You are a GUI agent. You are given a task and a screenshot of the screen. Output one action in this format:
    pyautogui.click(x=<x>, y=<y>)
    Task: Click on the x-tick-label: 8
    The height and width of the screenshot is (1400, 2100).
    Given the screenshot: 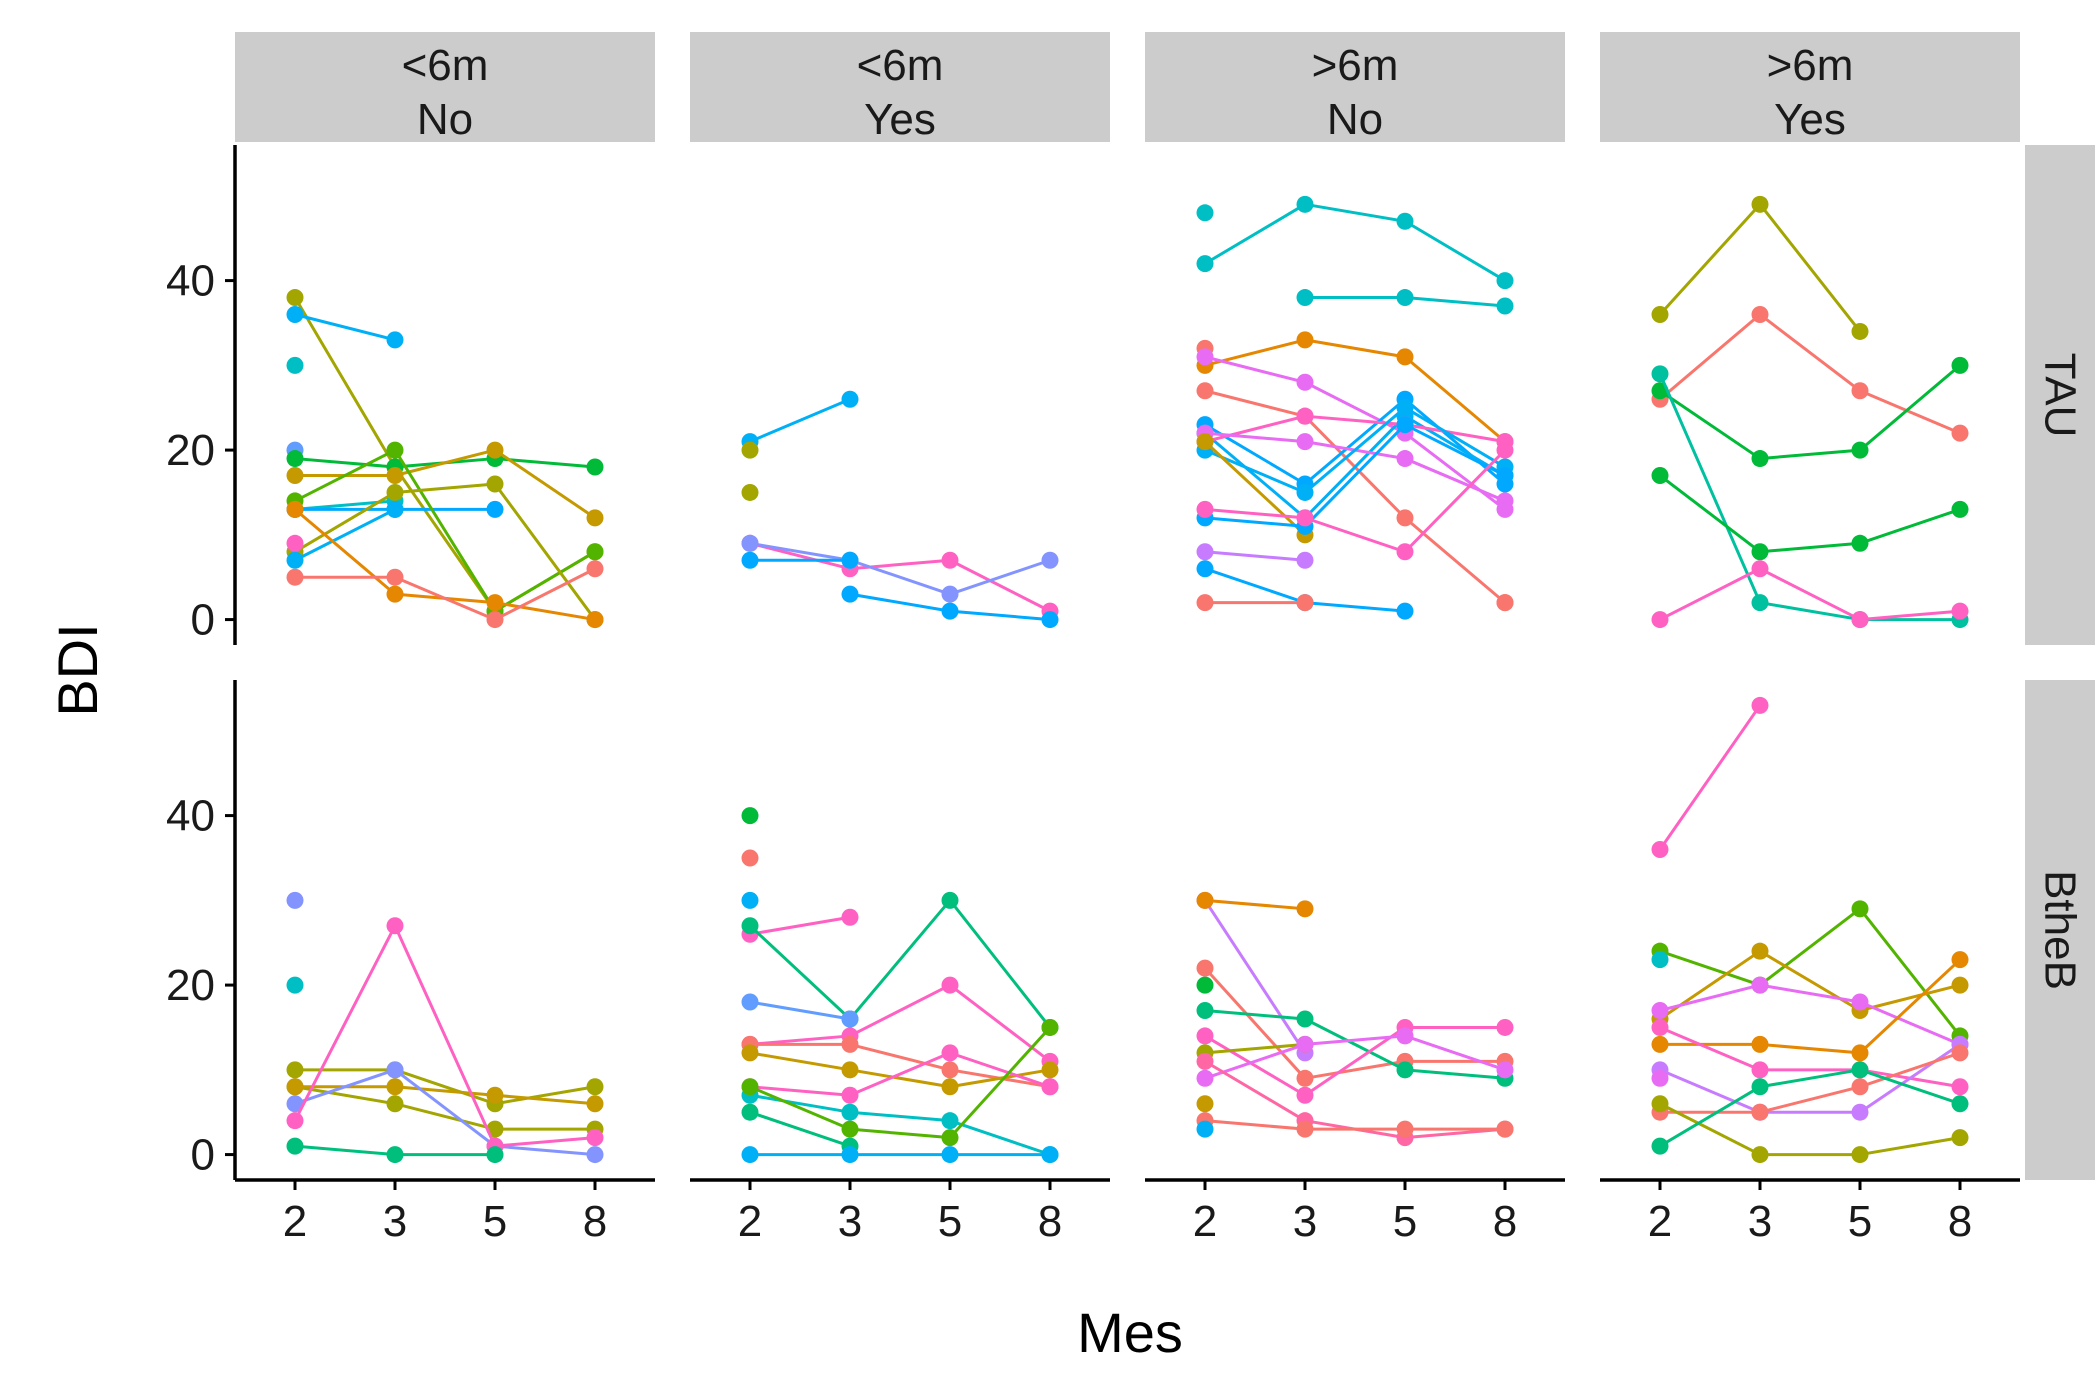 What is the action you would take?
    pyautogui.click(x=1960, y=1221)
    